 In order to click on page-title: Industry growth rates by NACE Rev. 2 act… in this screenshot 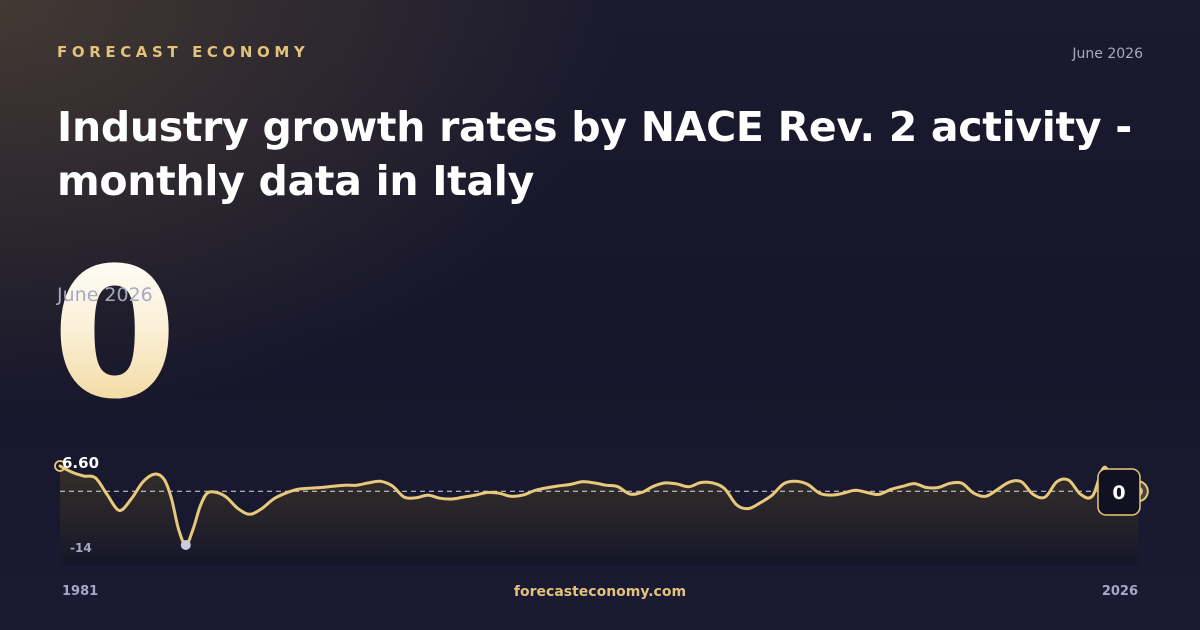, I will do `click(594, 154)`.